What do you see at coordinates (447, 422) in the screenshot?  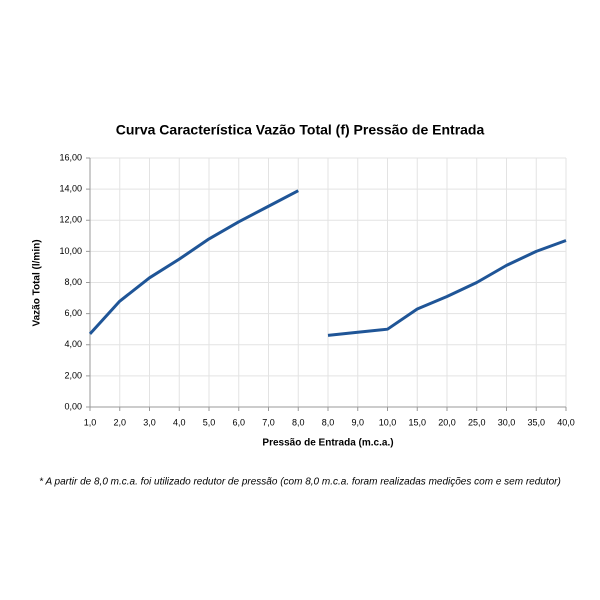 I see `x-tick-label: 20,0` at bounding box center [447, 422].